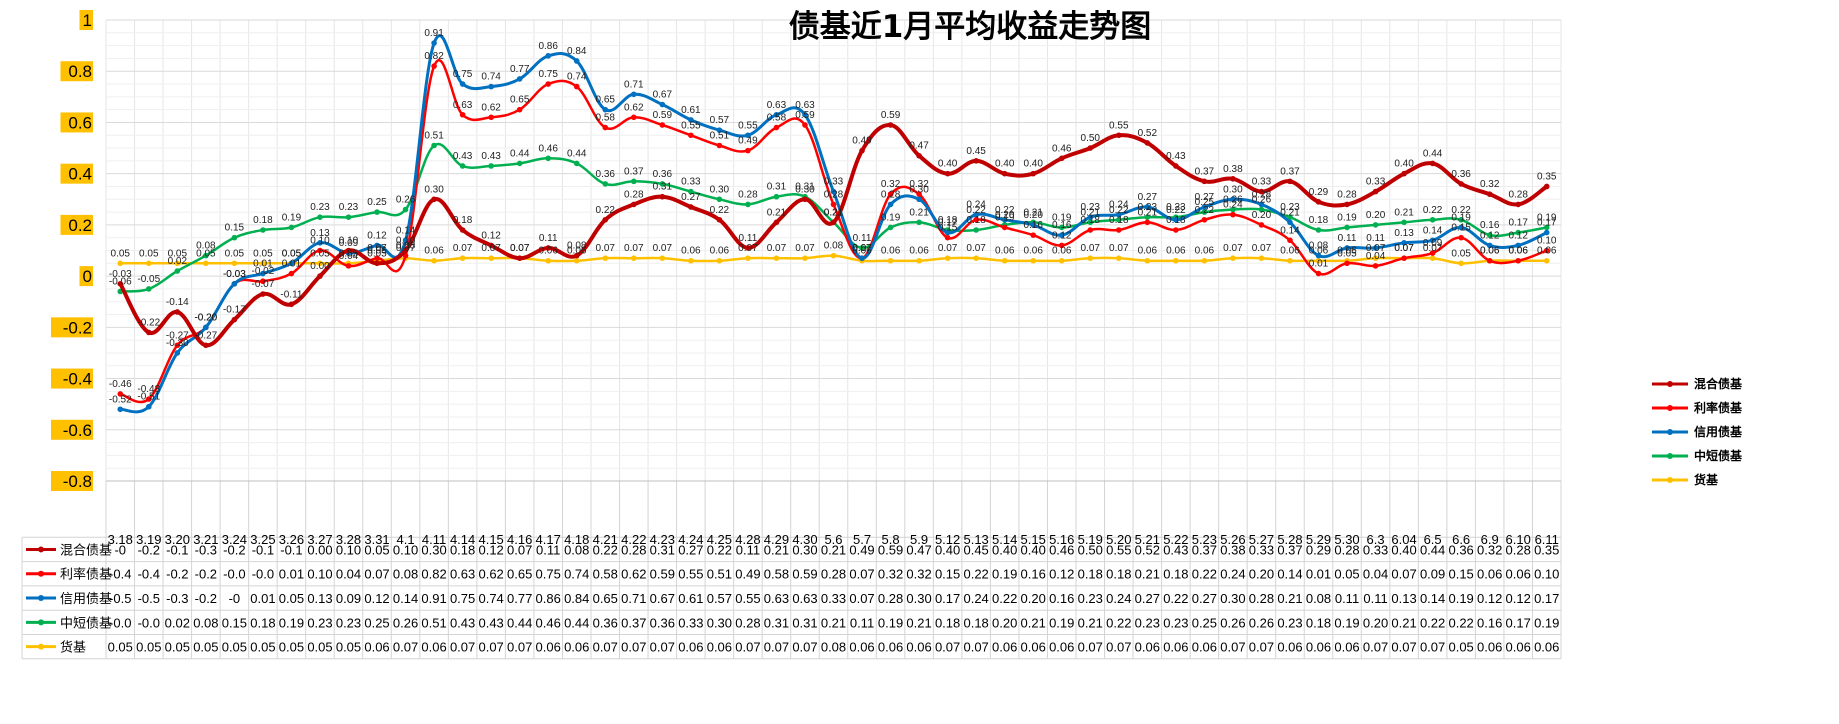 The height and width of the screenshot is (724, 1839). I want to click on data-label: 0.59, so click(891, 115).